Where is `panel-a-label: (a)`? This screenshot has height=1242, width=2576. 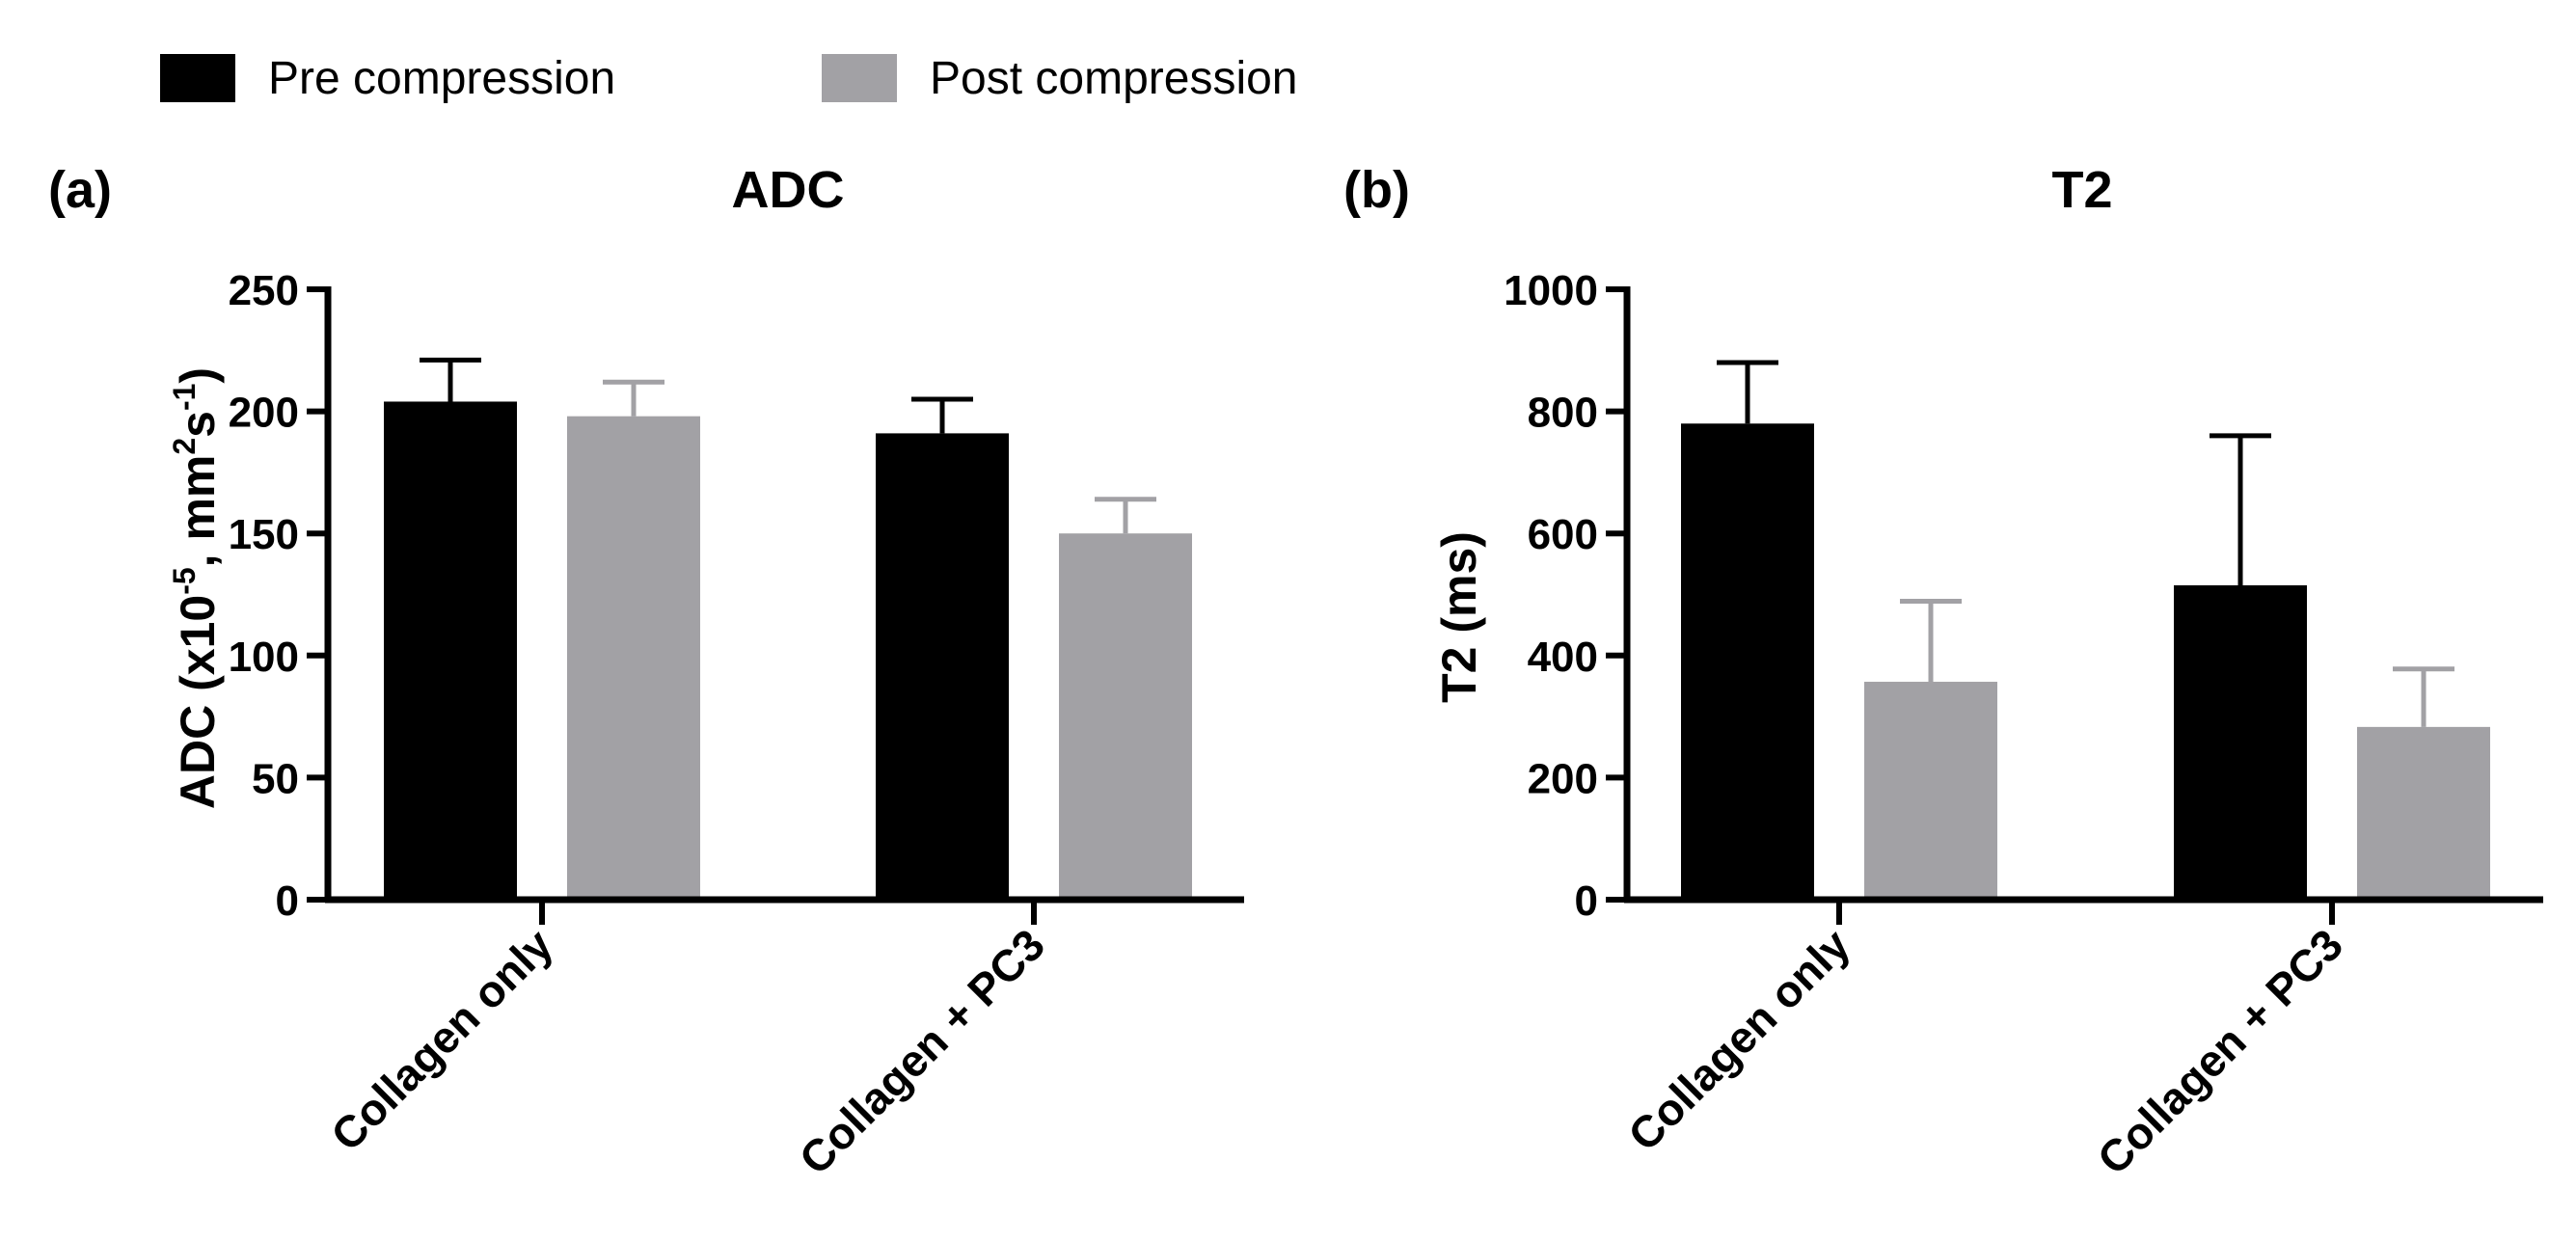
panel-a-label: (a) is located at coordinates (80, 190).